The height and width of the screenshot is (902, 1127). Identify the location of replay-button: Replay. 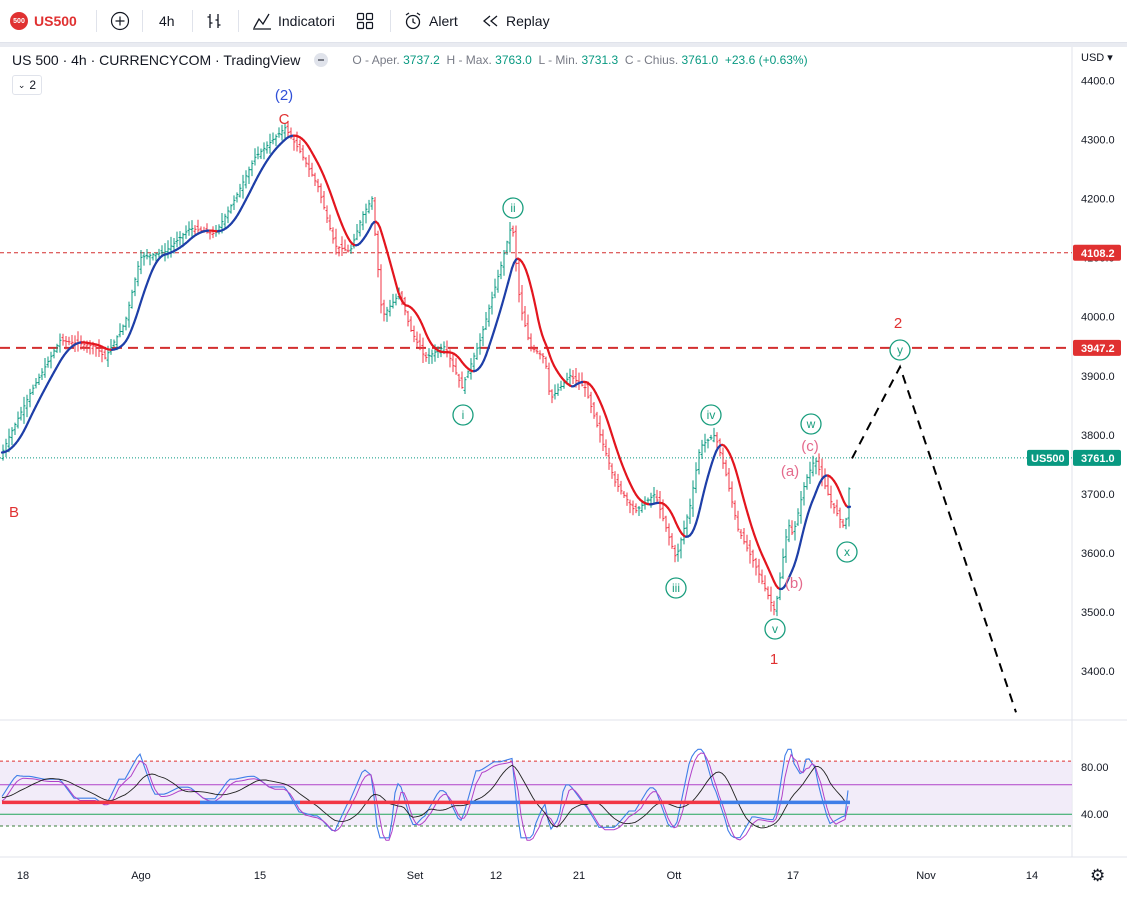
(516, 21).